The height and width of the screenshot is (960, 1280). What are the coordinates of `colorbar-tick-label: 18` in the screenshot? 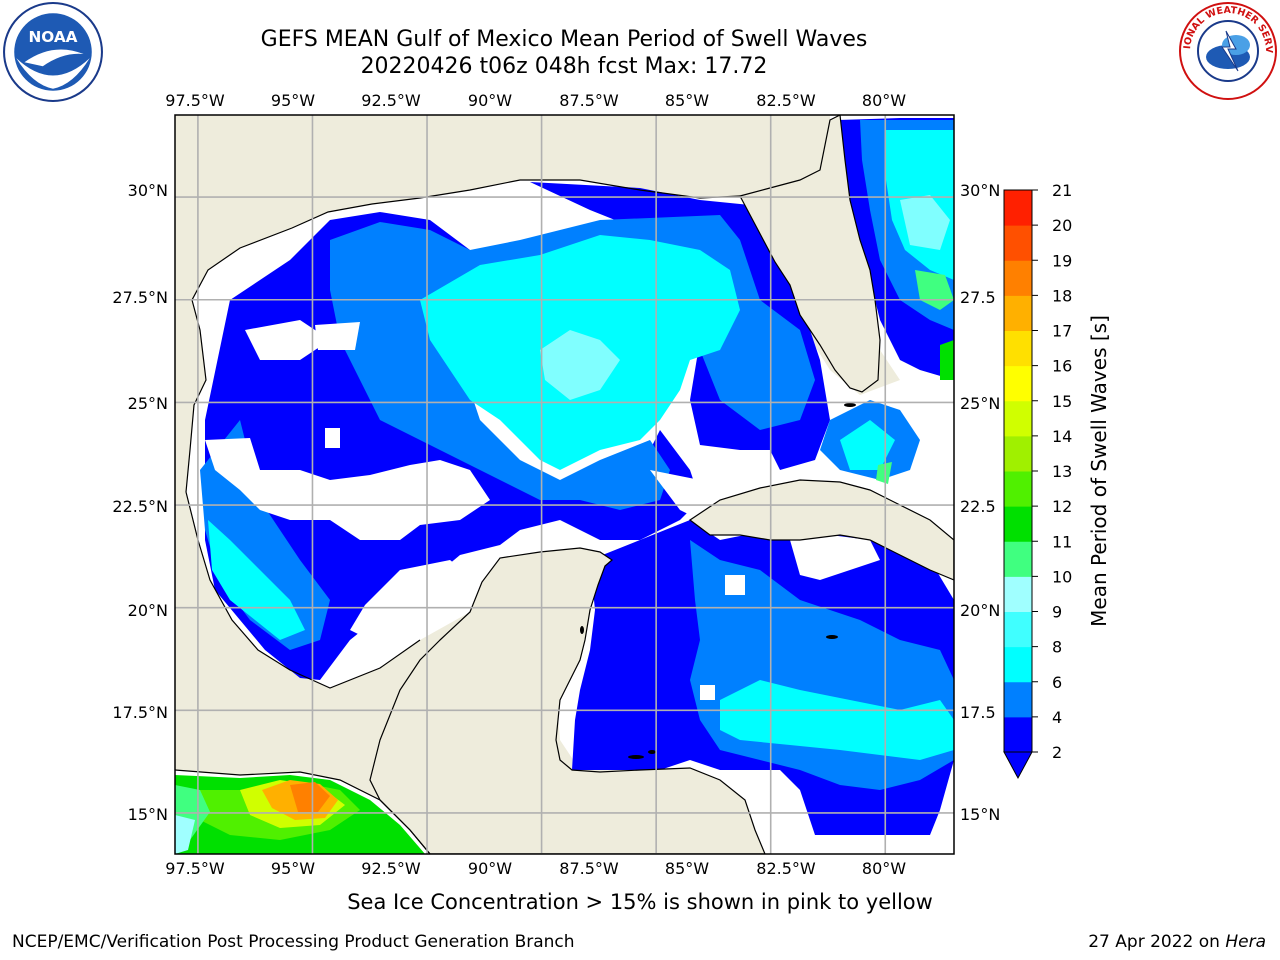 It's located at (1062, 295).